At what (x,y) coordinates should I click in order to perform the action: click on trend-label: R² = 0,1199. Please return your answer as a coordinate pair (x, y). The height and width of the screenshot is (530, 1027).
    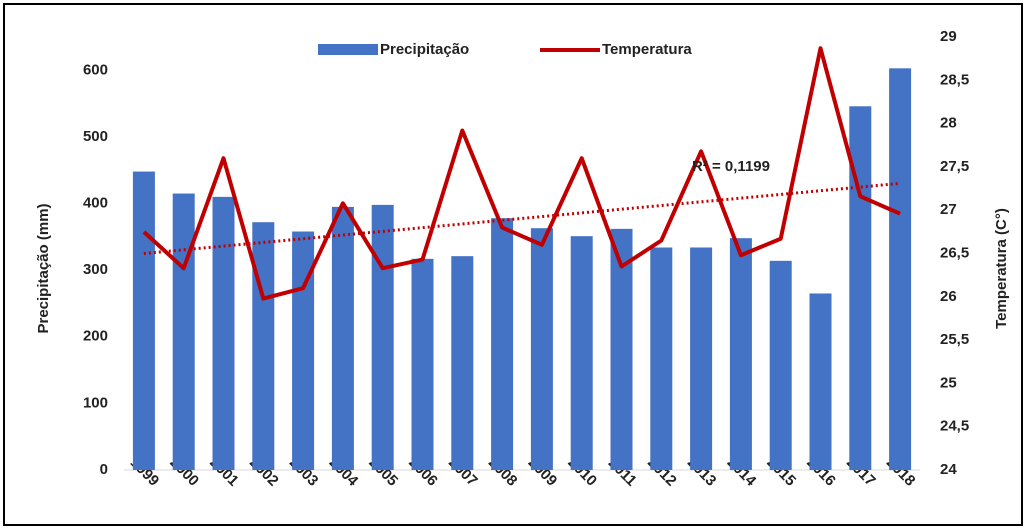
    Looking at the image, I should click on (731, 166).